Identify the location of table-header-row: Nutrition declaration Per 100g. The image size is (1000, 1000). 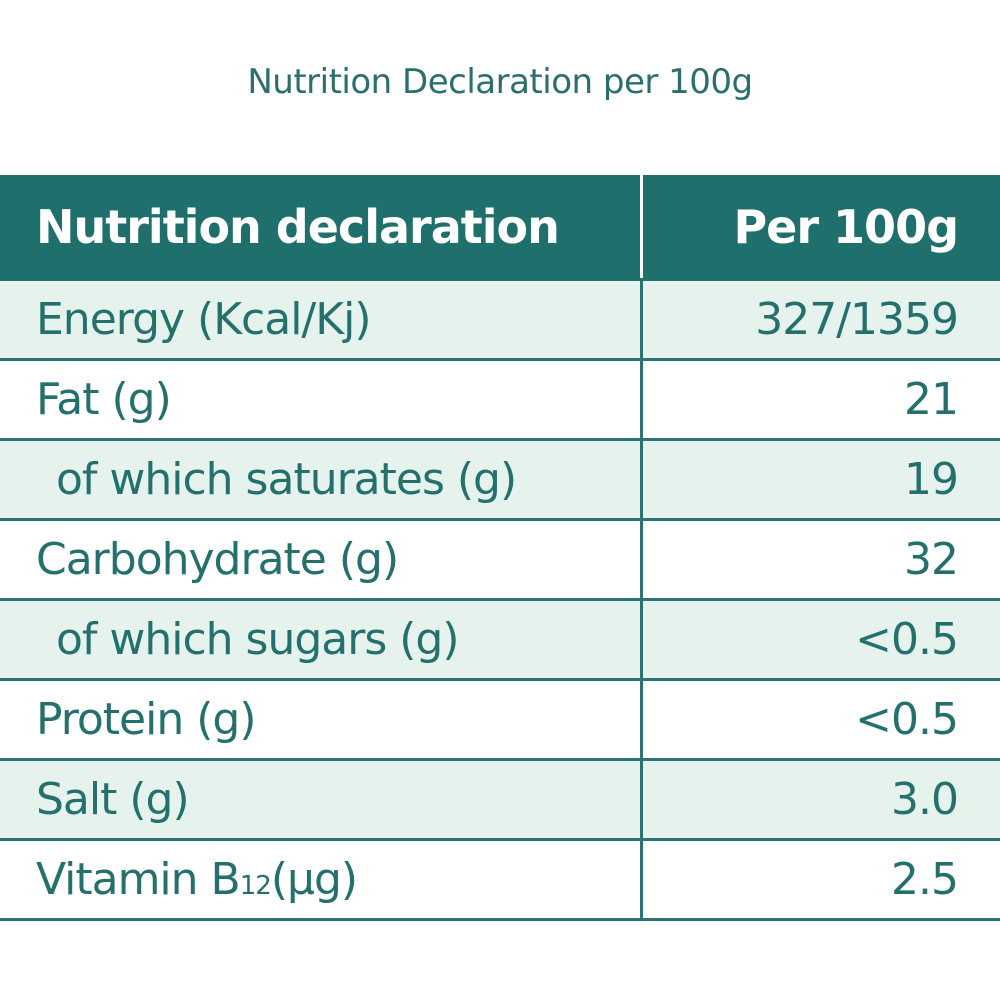
(500, 228).